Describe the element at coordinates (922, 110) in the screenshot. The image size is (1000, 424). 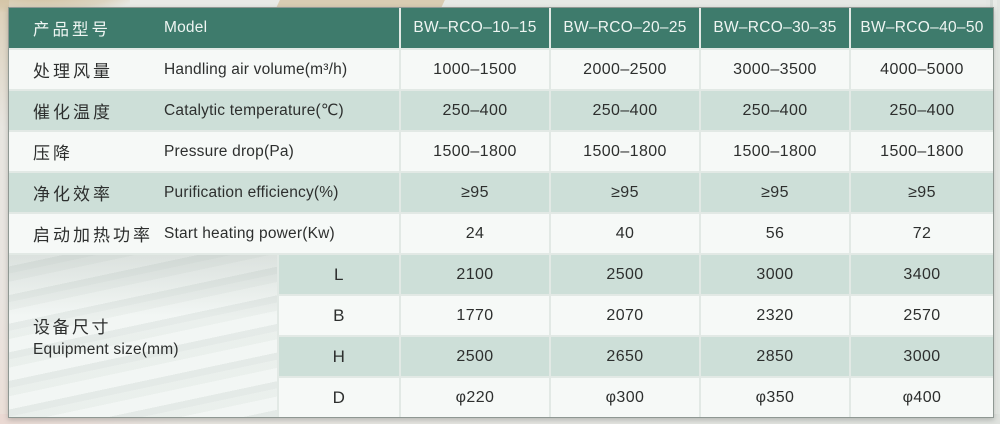
I see `catalytic-temp-value-4: 250–400` at that location.